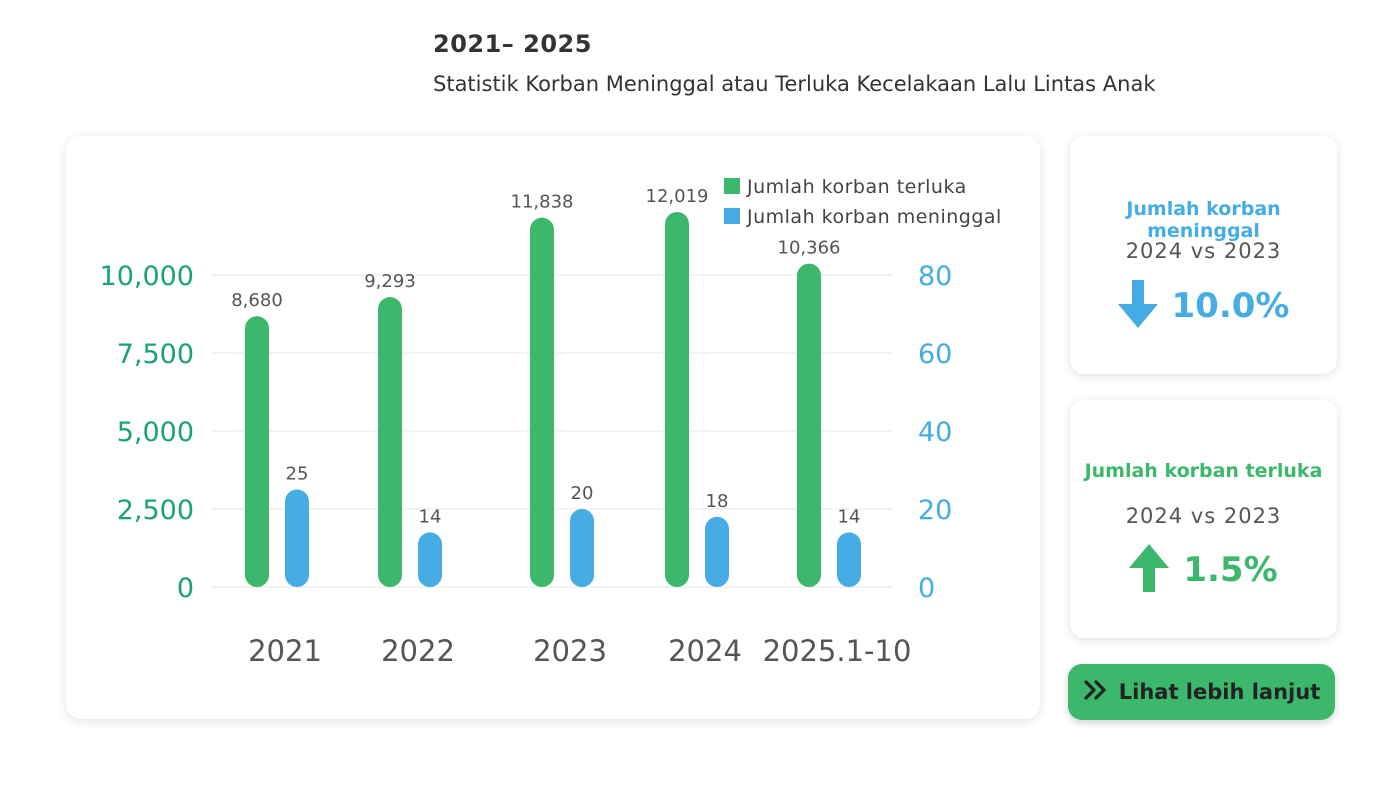 The height and width of the screenshot is (790, 1400). I want to click on right-axis-tick-label: 80, so click(935, 276).